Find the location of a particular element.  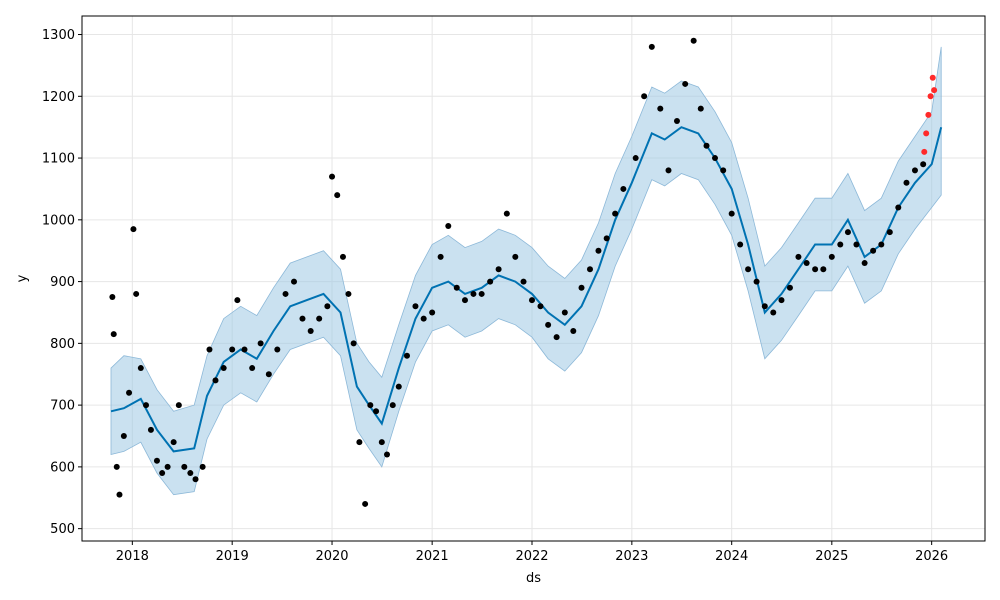

recent-points is located at coordinates (929, 114).